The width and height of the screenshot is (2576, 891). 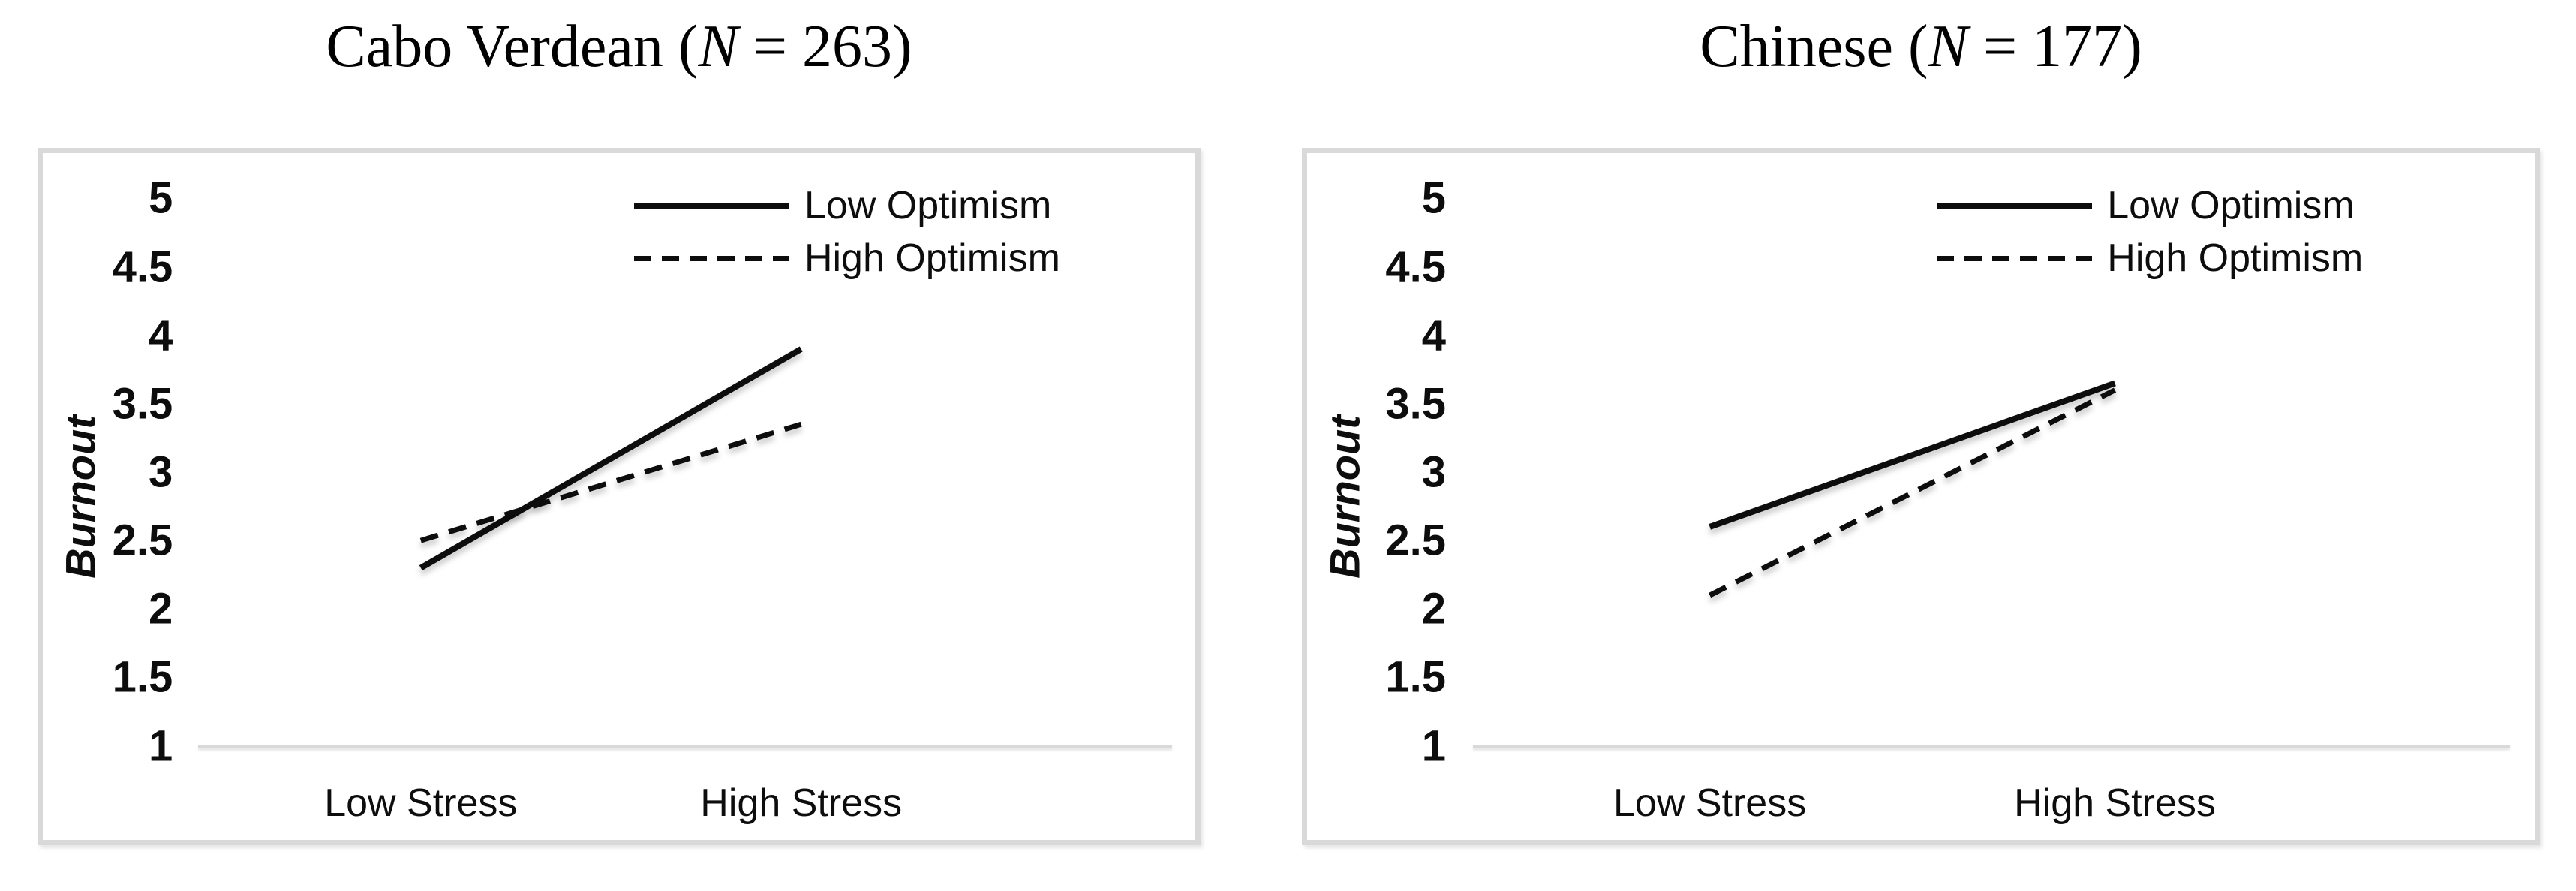 I want to click on chart-title: Chinese (N = 177), so click(x=1921, y=47).